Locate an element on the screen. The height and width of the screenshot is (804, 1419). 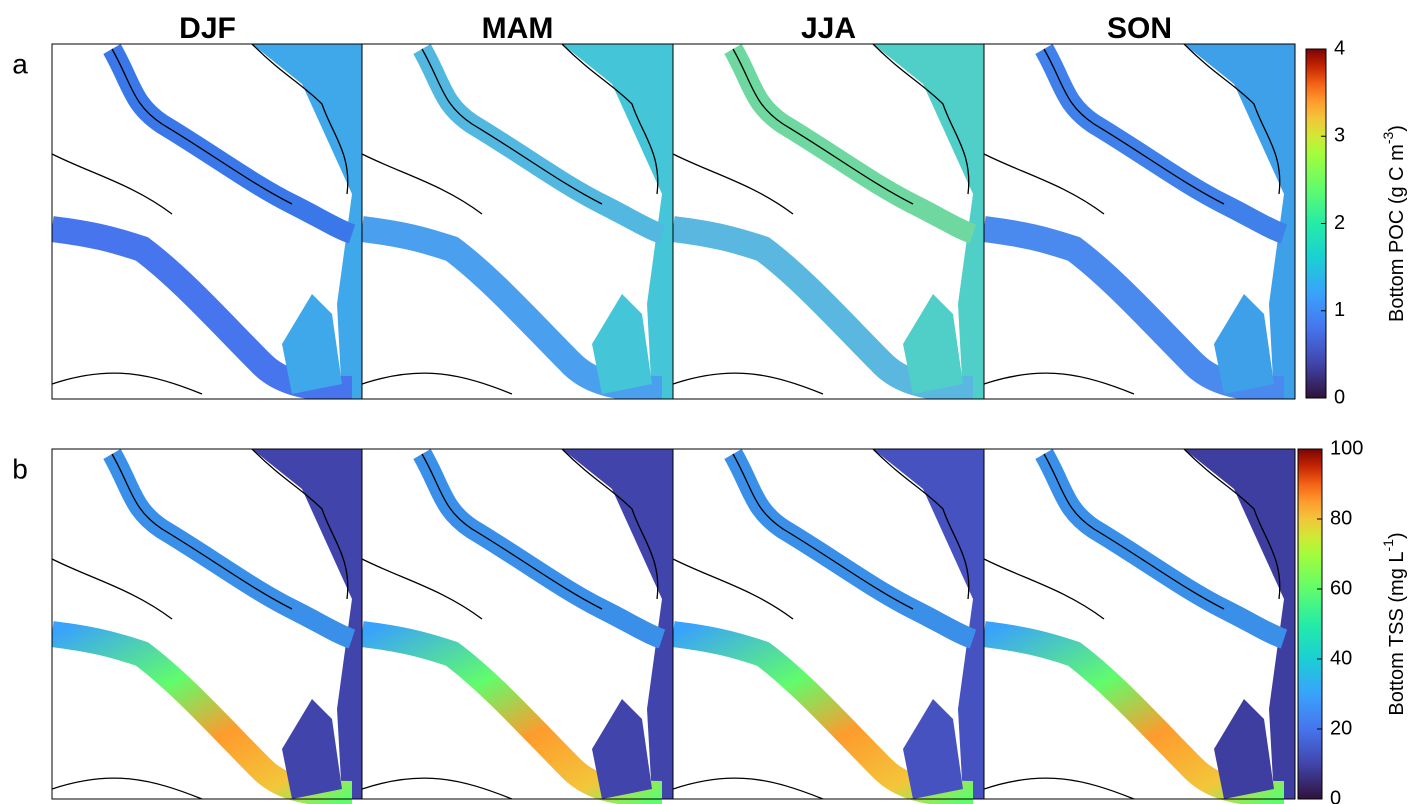
colorbar-label-sup: -1 is located at coordinates (1388, 545).